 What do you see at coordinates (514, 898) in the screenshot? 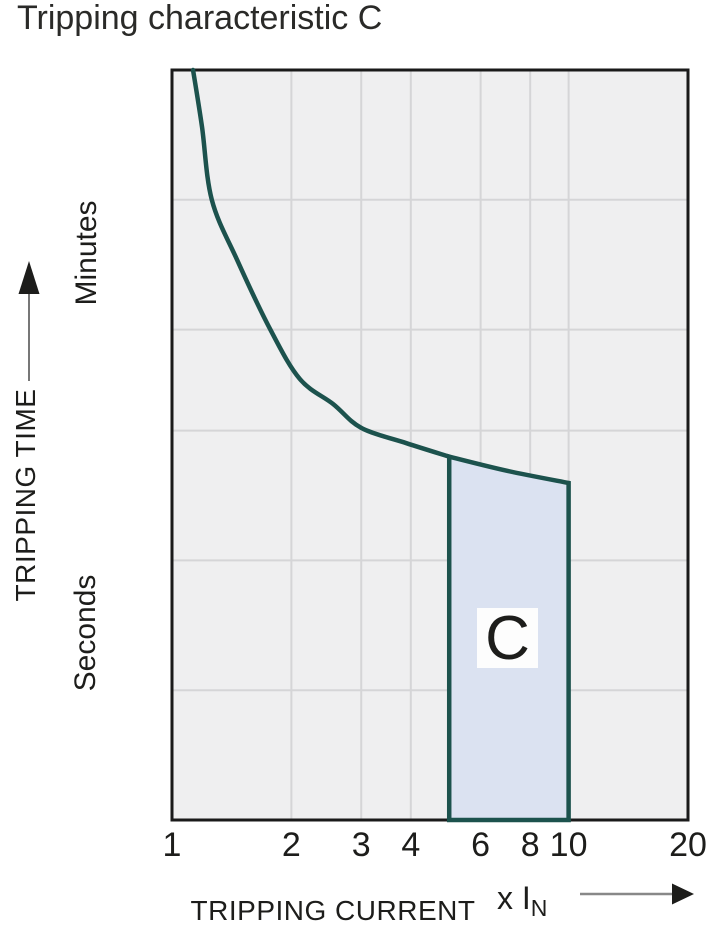
I see `x-axis-unit-prefix: x I` at bounding box center [514, 898].